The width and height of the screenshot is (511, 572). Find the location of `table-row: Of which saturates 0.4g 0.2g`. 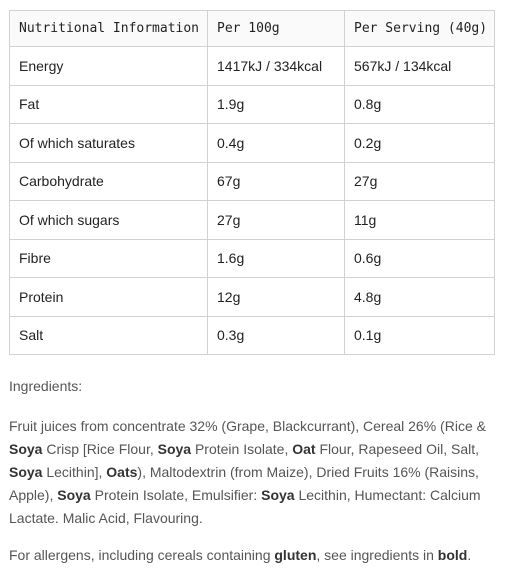

table-row: Of which saturates 0.4g 0.2g is located at coordinates (252, 143).